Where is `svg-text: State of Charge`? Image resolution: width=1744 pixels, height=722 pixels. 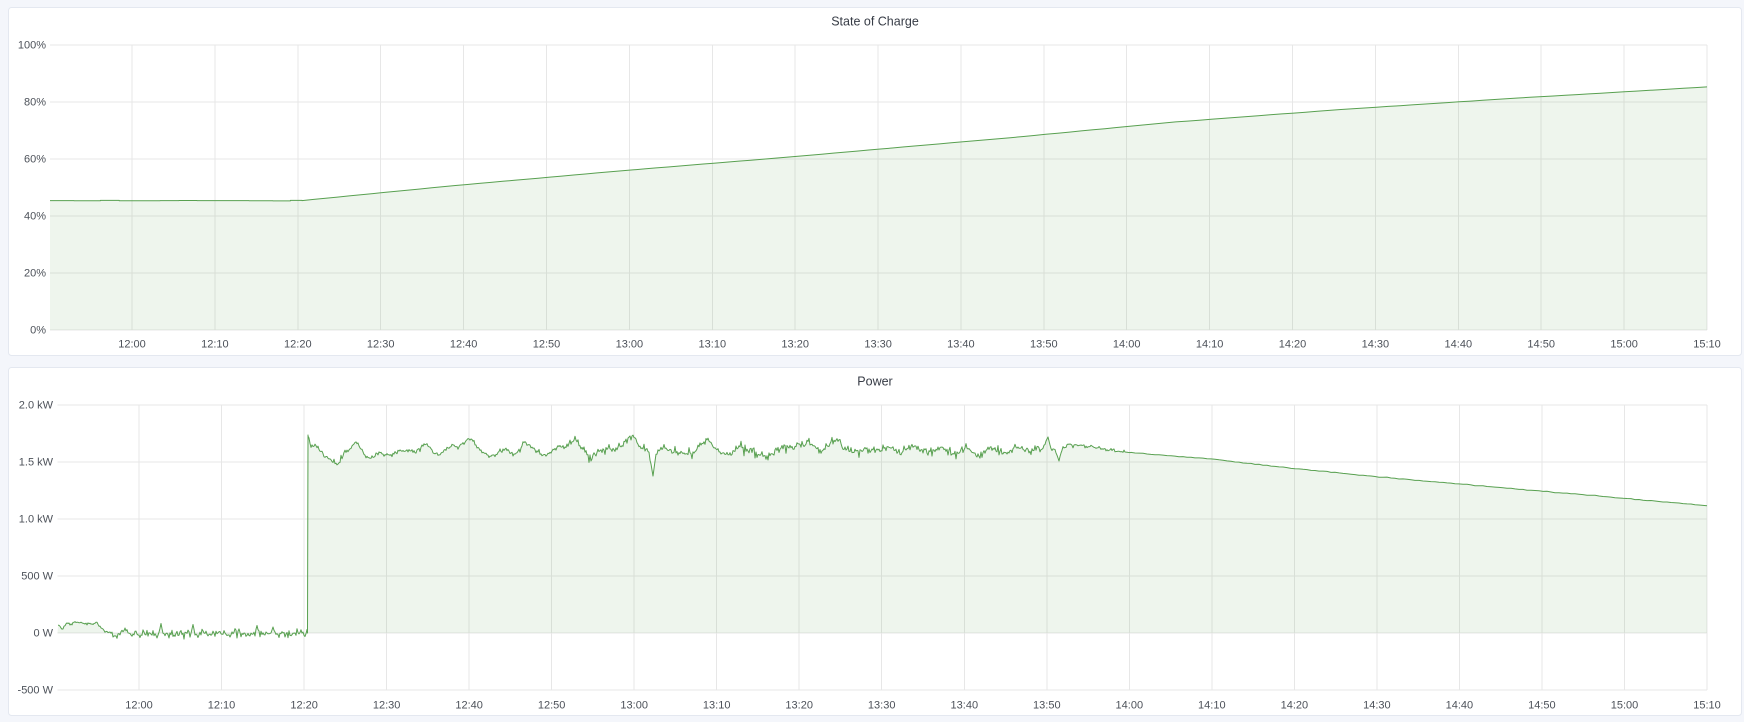
svg-text: State of Charge is located at coordinates (875, 22).